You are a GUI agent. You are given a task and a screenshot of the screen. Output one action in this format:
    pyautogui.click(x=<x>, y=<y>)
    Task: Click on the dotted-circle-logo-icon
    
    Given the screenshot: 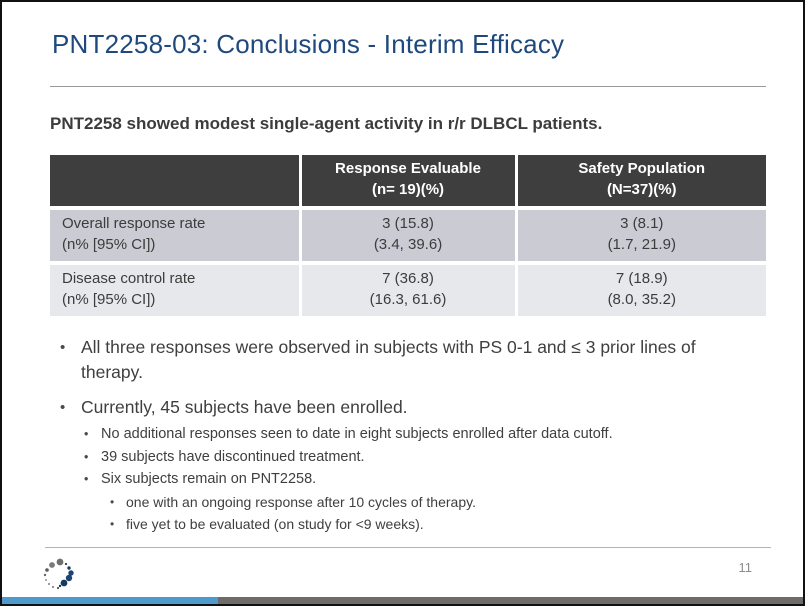 What is the action you would take?
    pyautogui.click(x=58, y=573)
    